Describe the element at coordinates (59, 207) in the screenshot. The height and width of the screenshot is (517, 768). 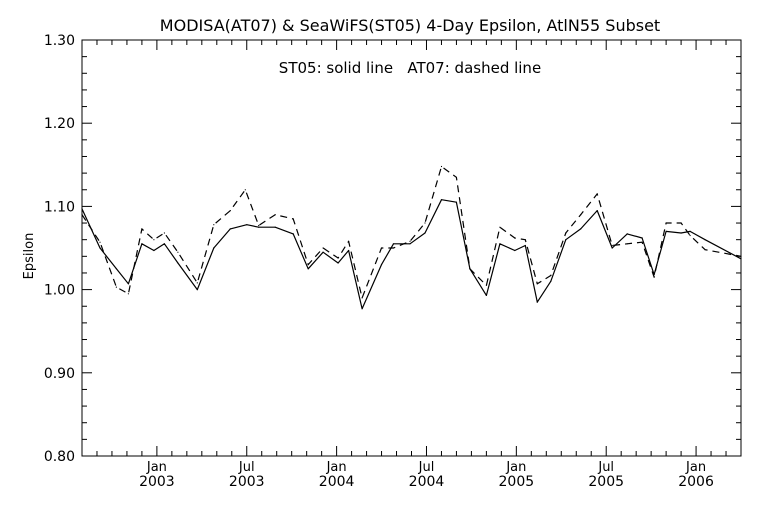
I see `y-tick-label: 1.10` at that location.